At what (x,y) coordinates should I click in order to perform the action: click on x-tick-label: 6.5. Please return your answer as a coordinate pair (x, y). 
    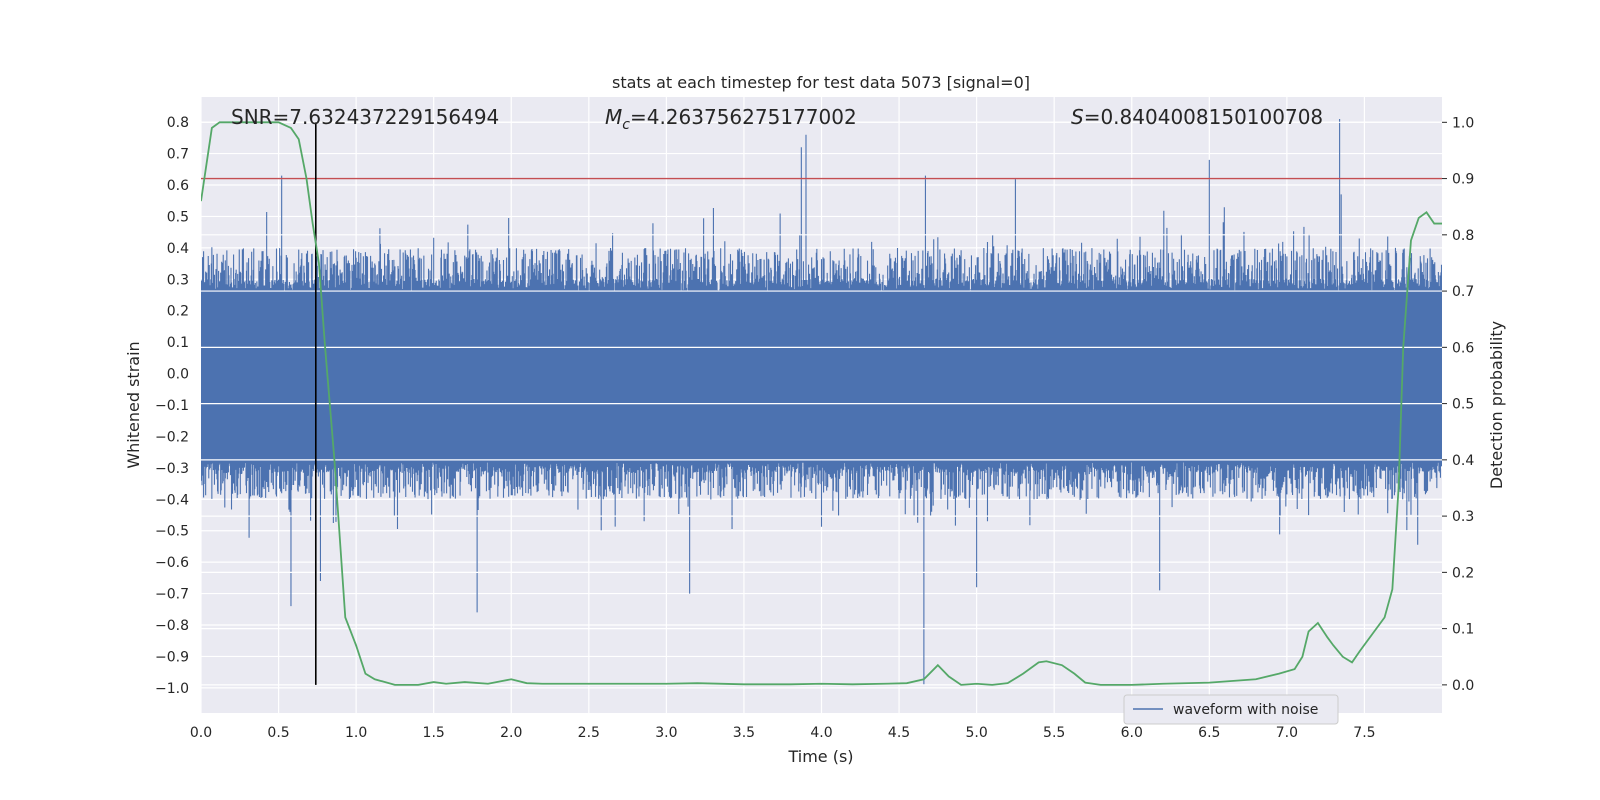
    Looking at the image, I should click on (1209, 733).